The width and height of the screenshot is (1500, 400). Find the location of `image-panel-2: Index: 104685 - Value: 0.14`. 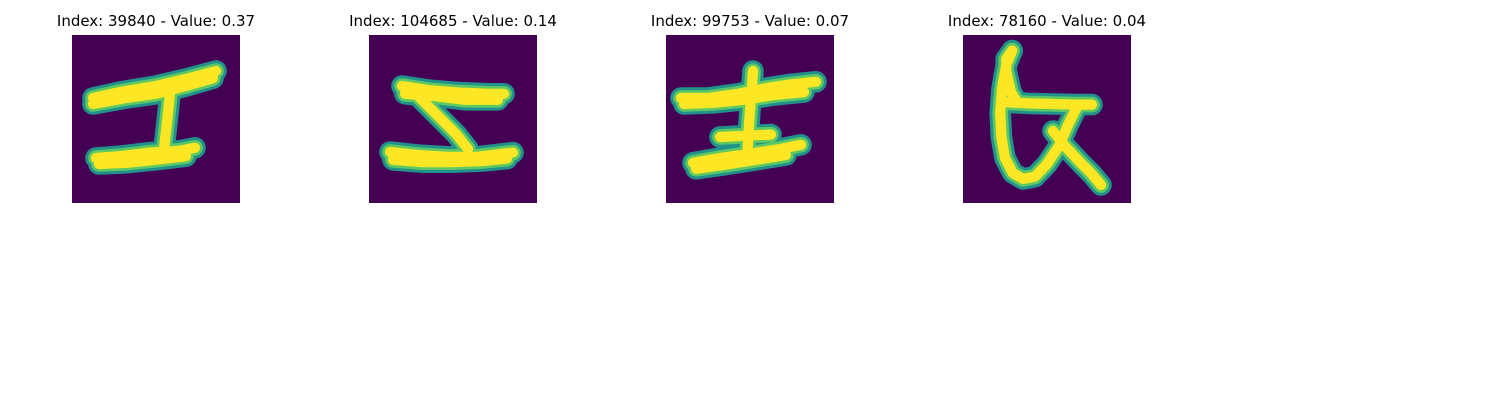

image-panel-2: Index: 104685 - Value: 0.14 is located at coordinates (453, 105).